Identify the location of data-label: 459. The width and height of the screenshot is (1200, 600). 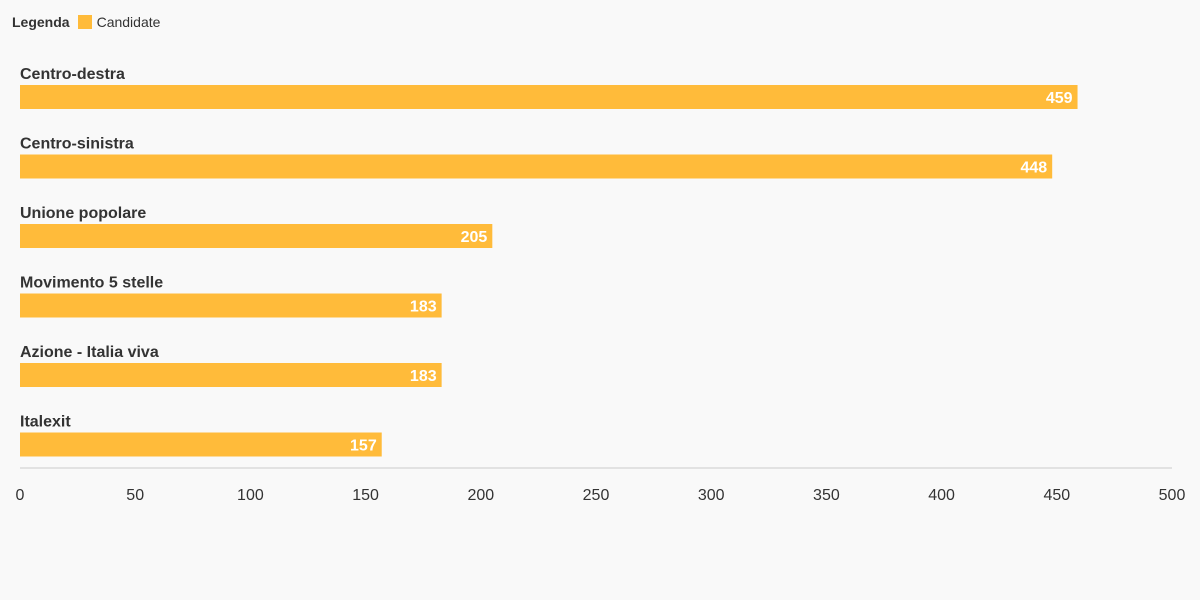
(1059, 98).